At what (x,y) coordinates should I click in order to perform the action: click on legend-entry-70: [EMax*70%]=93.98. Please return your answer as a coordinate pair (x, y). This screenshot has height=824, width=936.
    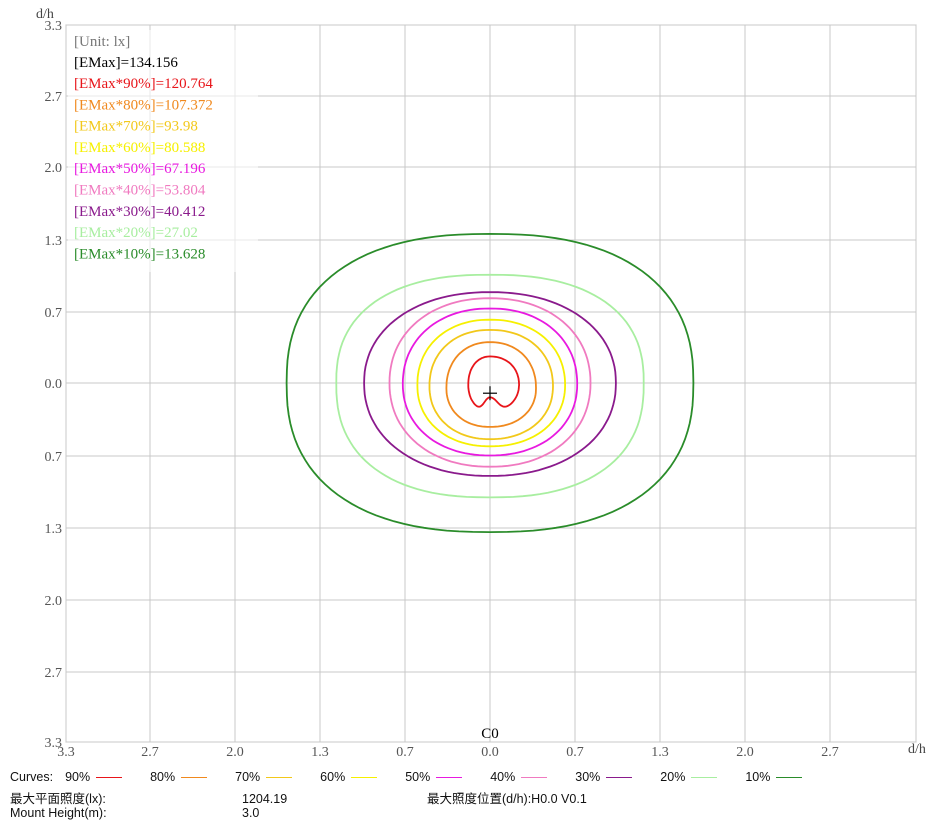
    Looking at the image, I should click on (136, 127).